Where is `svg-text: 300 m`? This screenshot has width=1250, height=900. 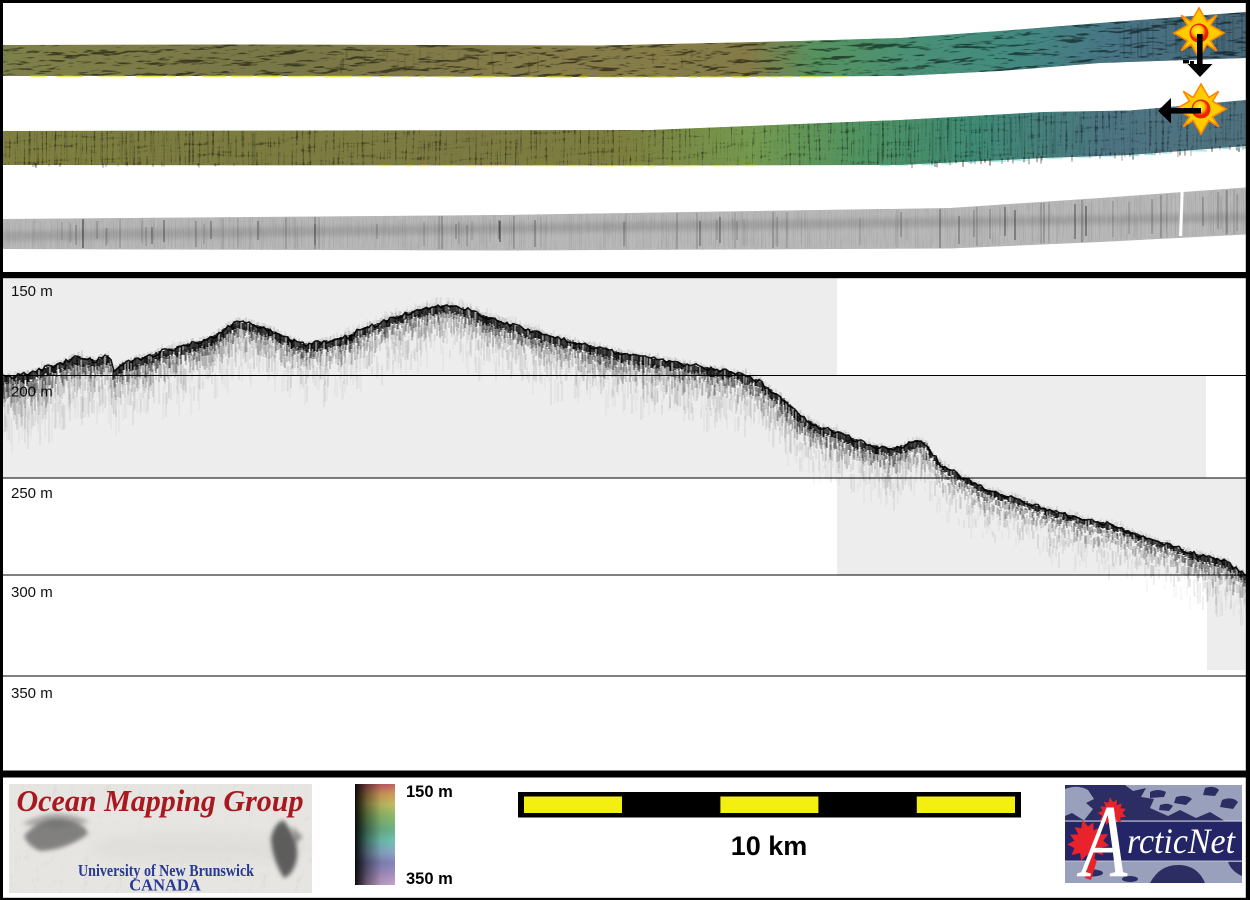
svg-text: 300 m is located at coordinates (32, 592).